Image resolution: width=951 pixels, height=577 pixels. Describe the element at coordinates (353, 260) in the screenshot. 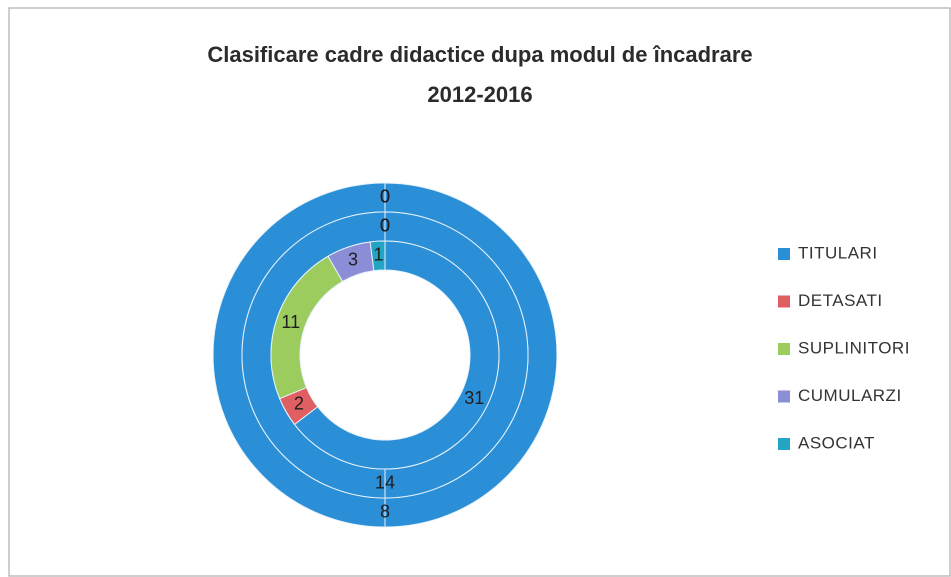

I see `data-label: 3` at that location.